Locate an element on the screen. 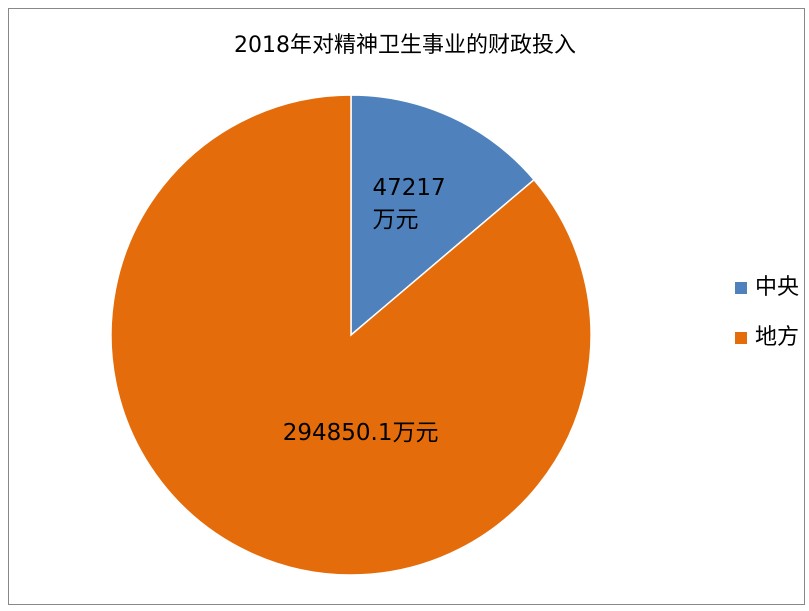  pie-slice is located at coordinates (443, 215).